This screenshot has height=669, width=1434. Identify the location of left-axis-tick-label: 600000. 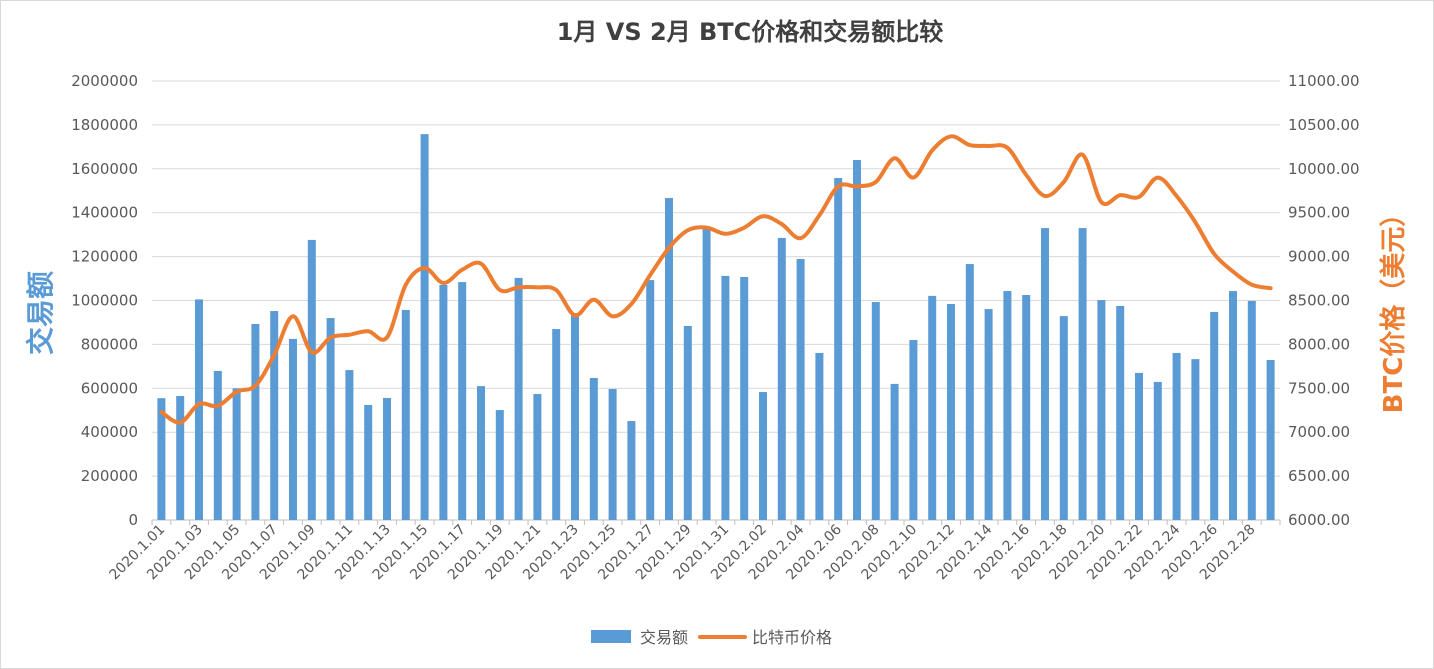
(109, 388).